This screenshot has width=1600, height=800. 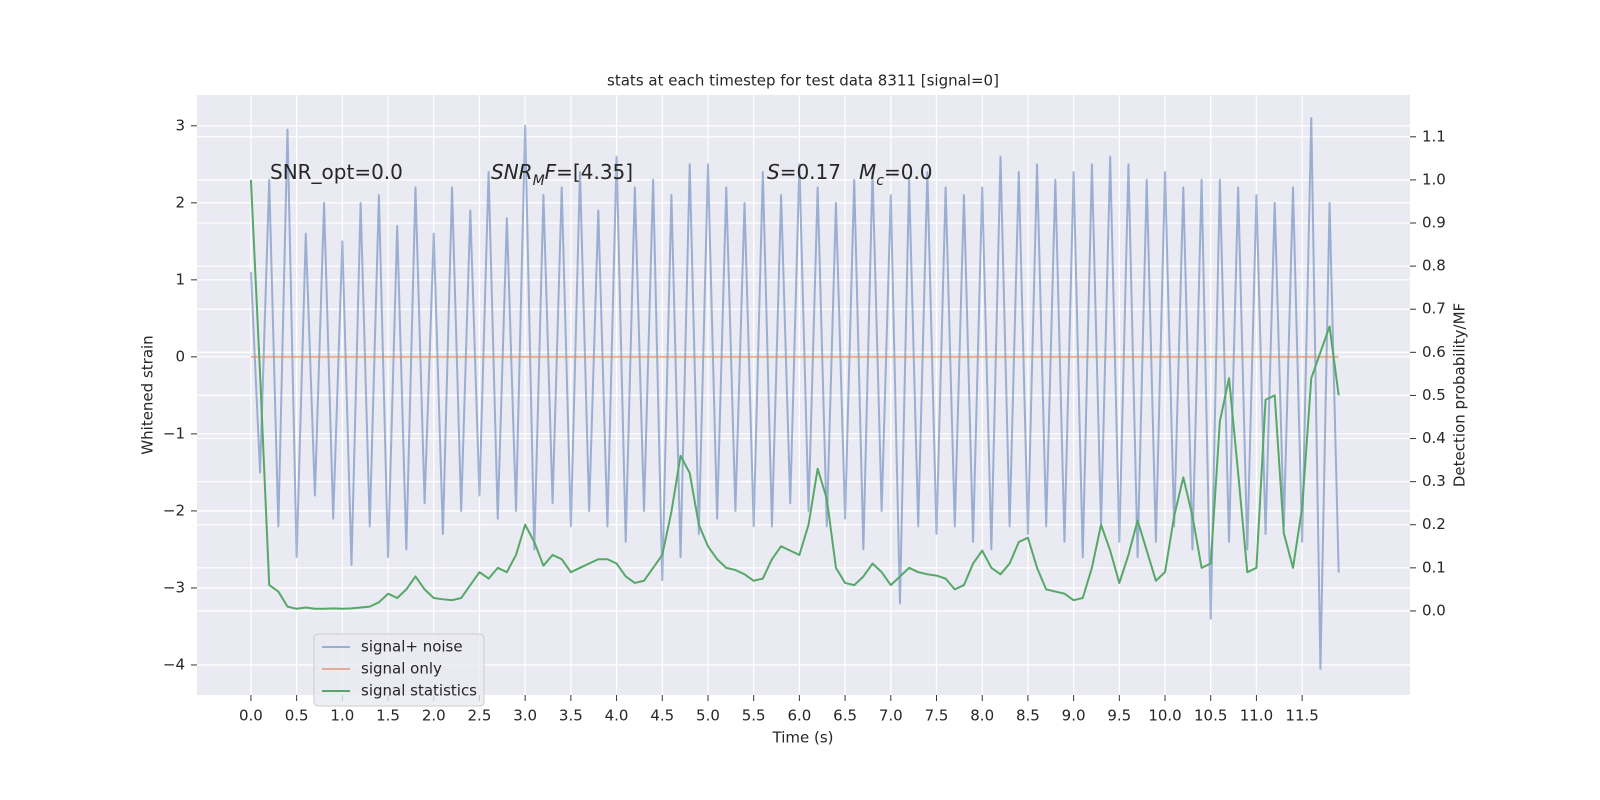 I want to click on y2-tick-label: 0.5, so click(x=1434, y=395).